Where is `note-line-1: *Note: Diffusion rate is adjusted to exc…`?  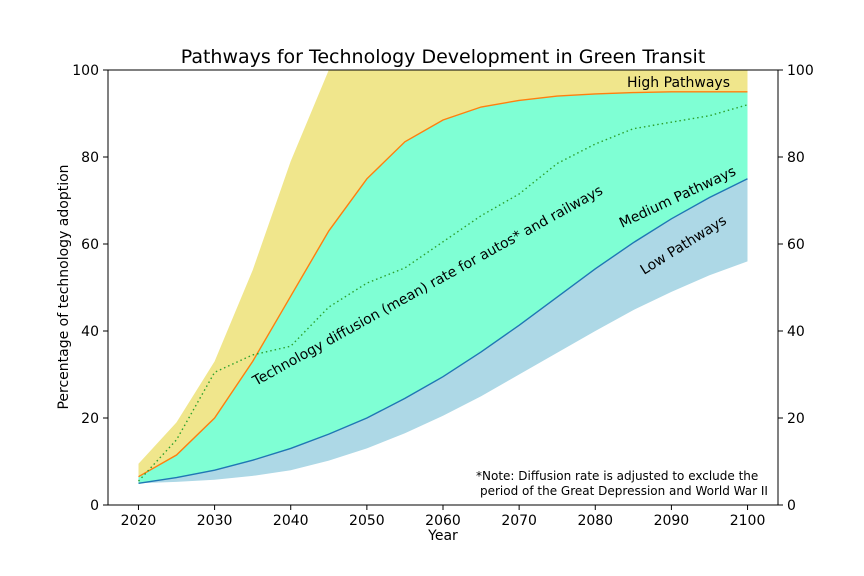 note-line-1: *Note: Diffusion rate is adjusted to exc… is located at coordinates (617, 476).